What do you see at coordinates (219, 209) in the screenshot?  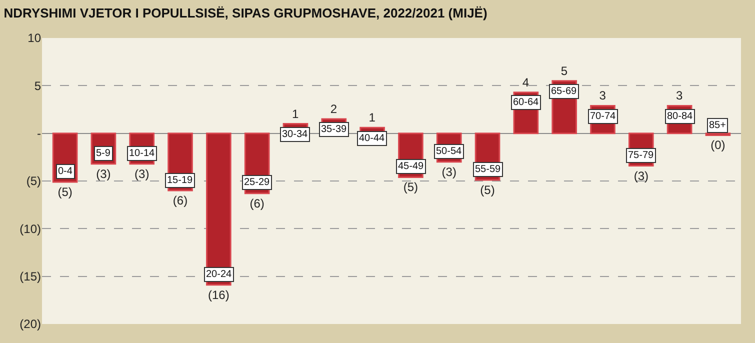 I see `bar` at bounding box center [219, 209].